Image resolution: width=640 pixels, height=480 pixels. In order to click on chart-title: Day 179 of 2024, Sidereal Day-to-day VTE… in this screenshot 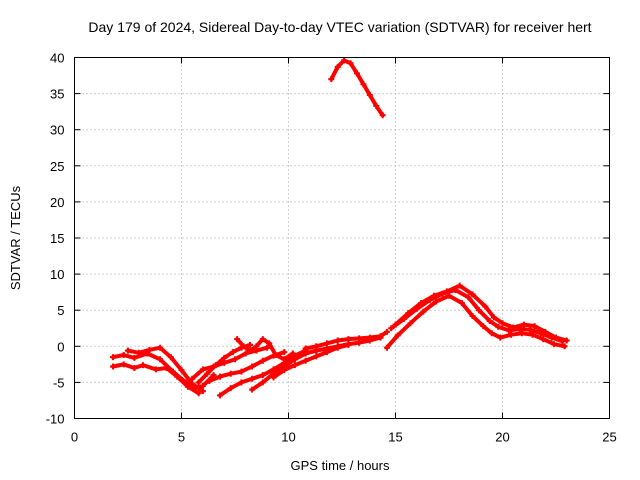, I will do `click(339, 27)`.